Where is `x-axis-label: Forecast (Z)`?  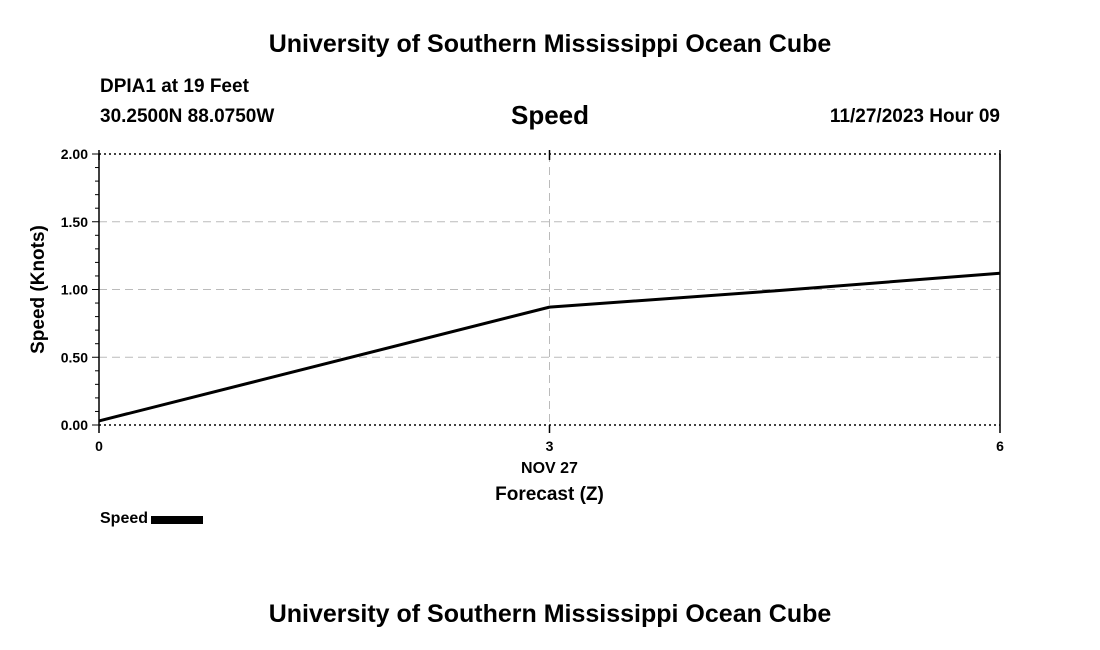 x-axis-label: Forecast (Z) is located at coordinates (549, 494).